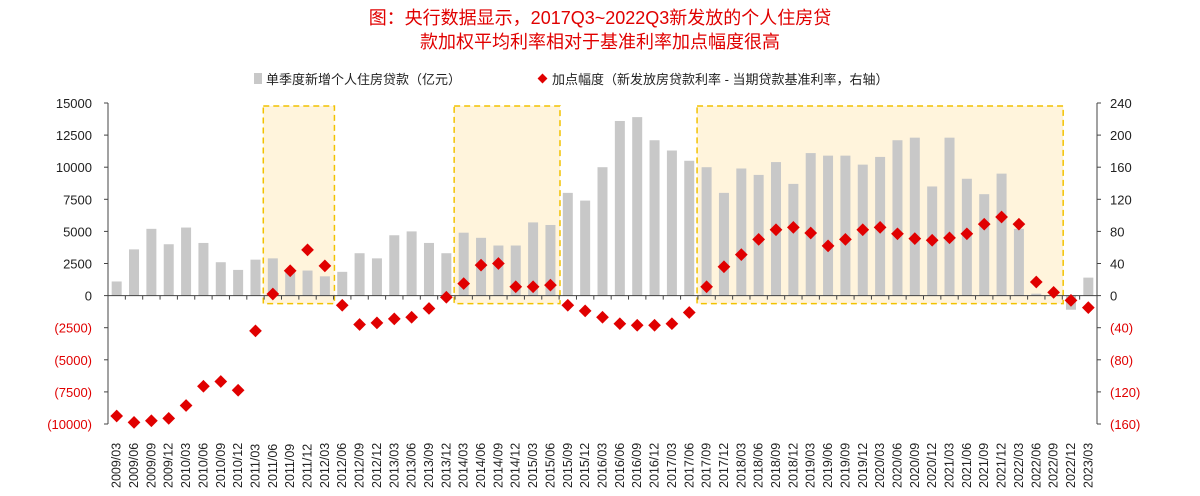 Image resolution: width=1200 pixels, height=496 pixels. Describe the element at coordinates (446, 465) in the screenshot. I see `x-tick-label: 2013/12` at that location.